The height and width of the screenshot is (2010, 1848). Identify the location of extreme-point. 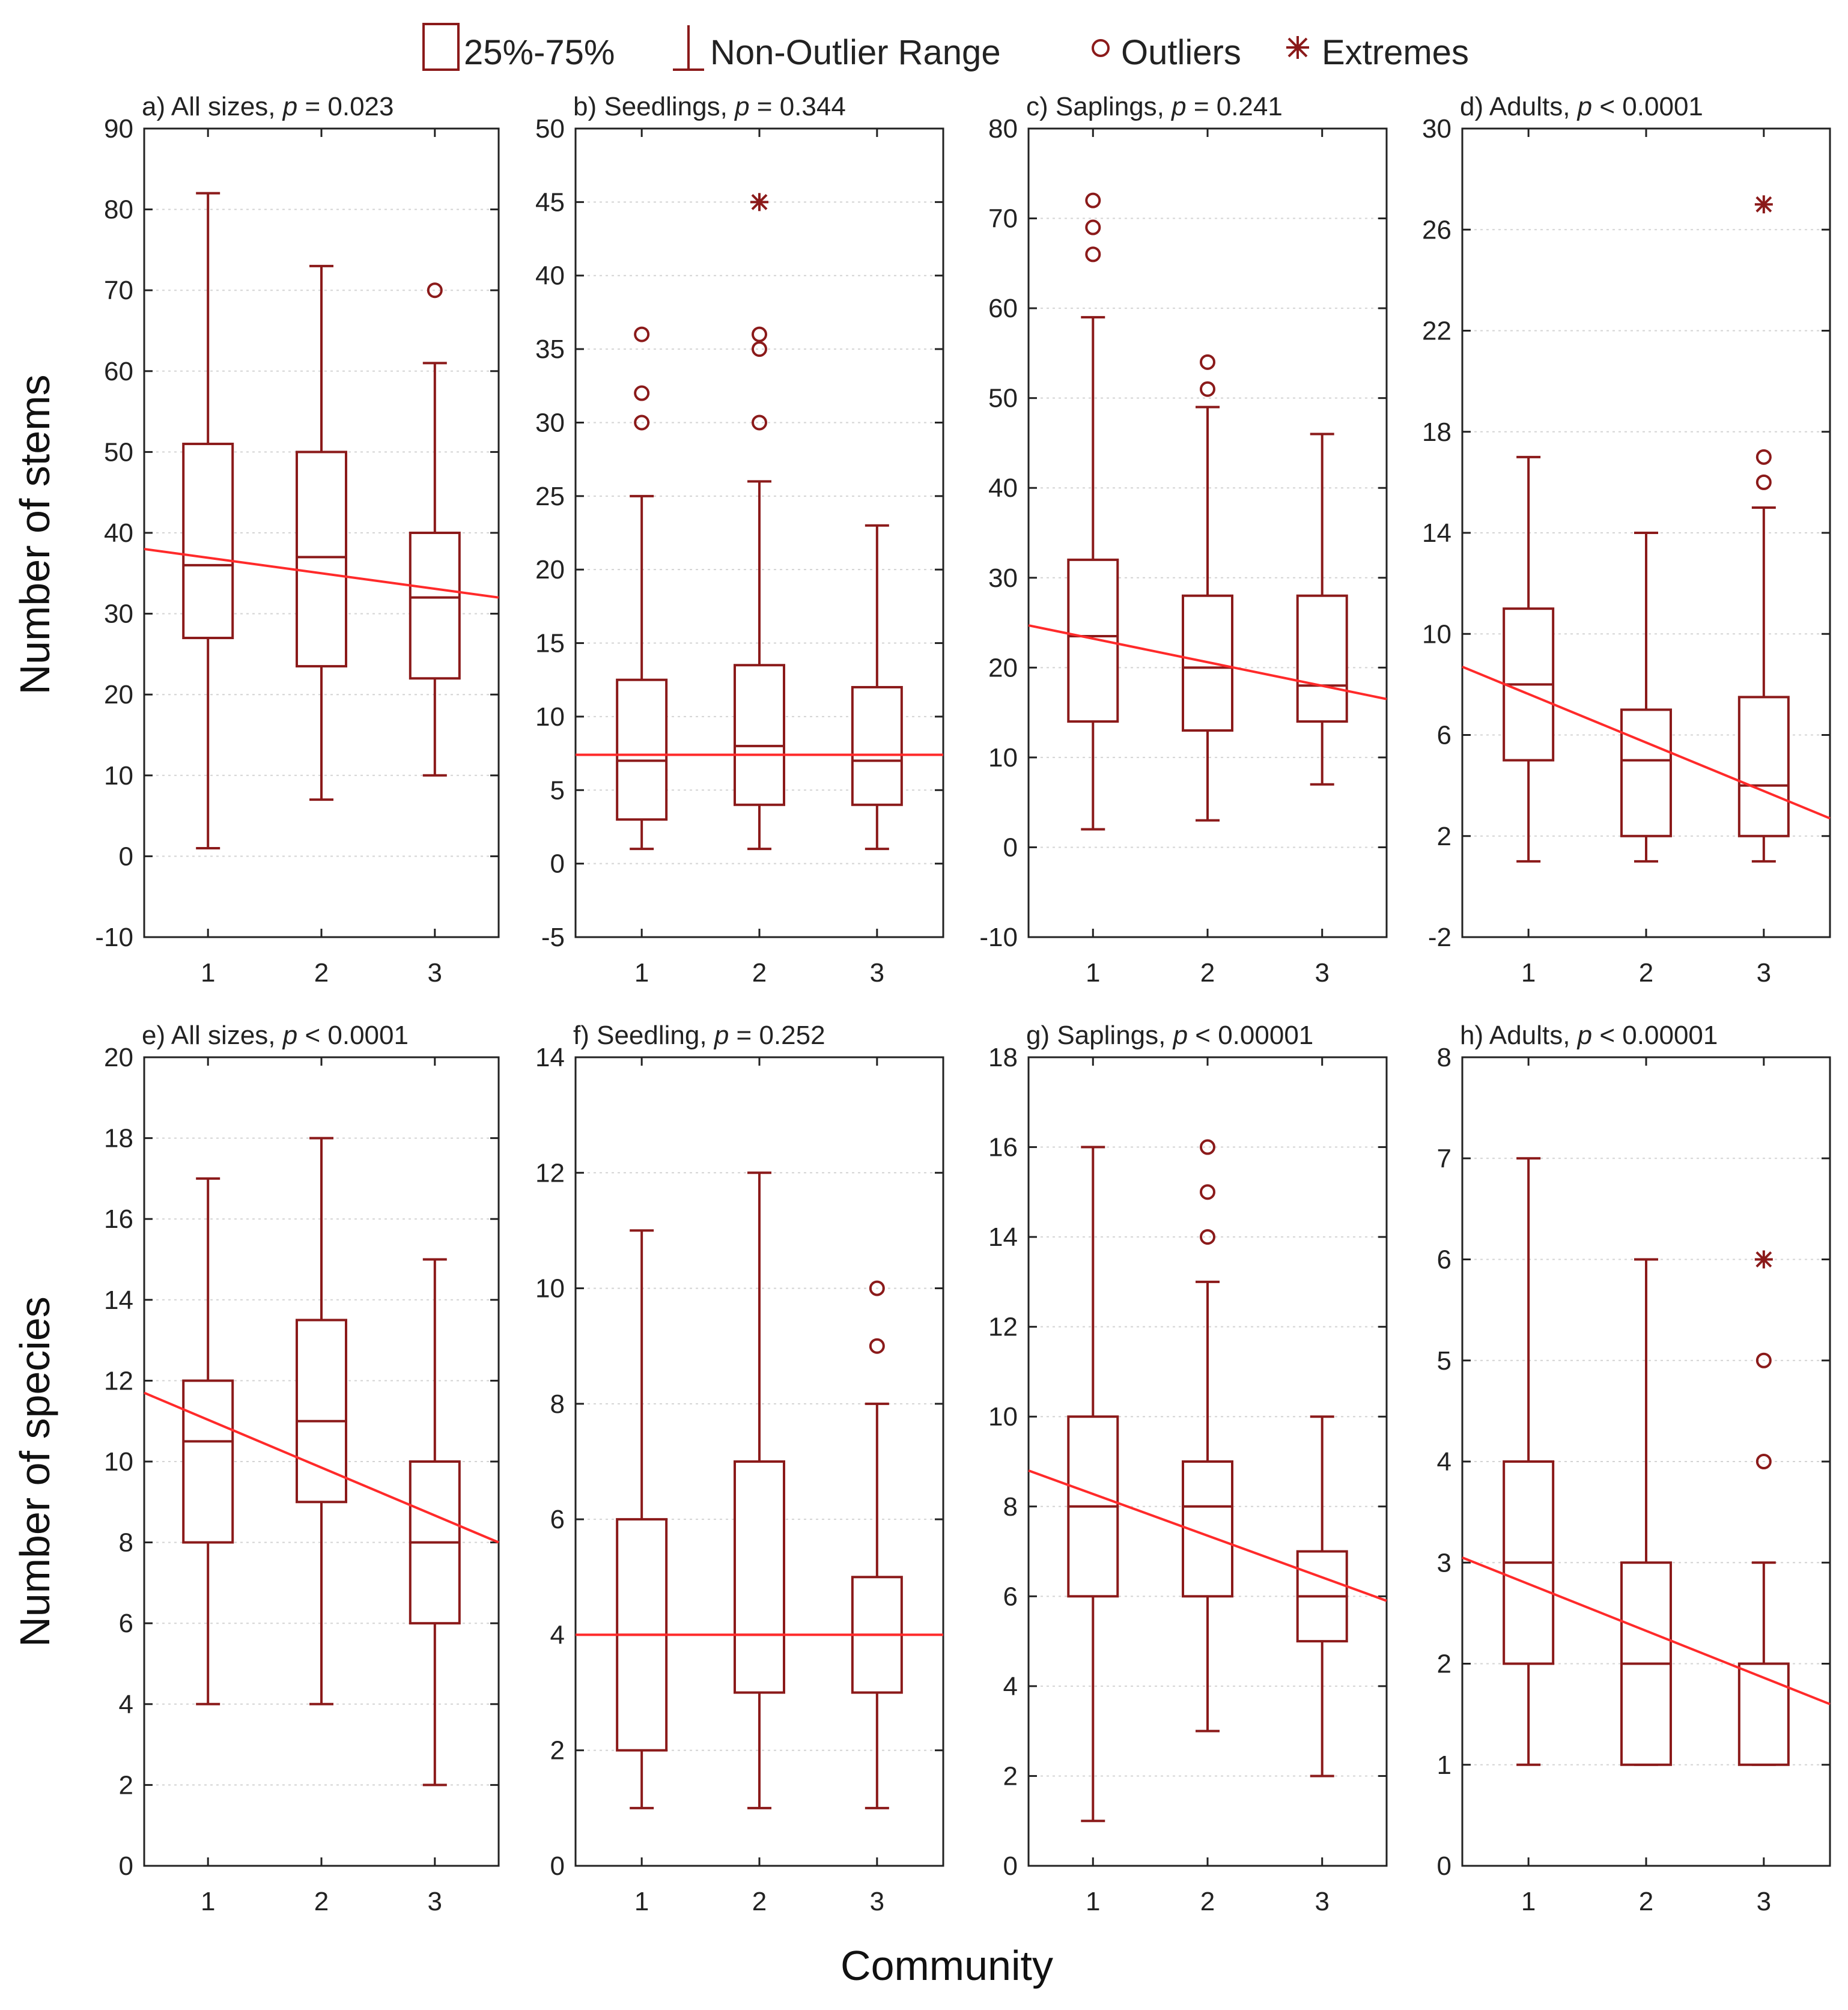
(1763, 1259).